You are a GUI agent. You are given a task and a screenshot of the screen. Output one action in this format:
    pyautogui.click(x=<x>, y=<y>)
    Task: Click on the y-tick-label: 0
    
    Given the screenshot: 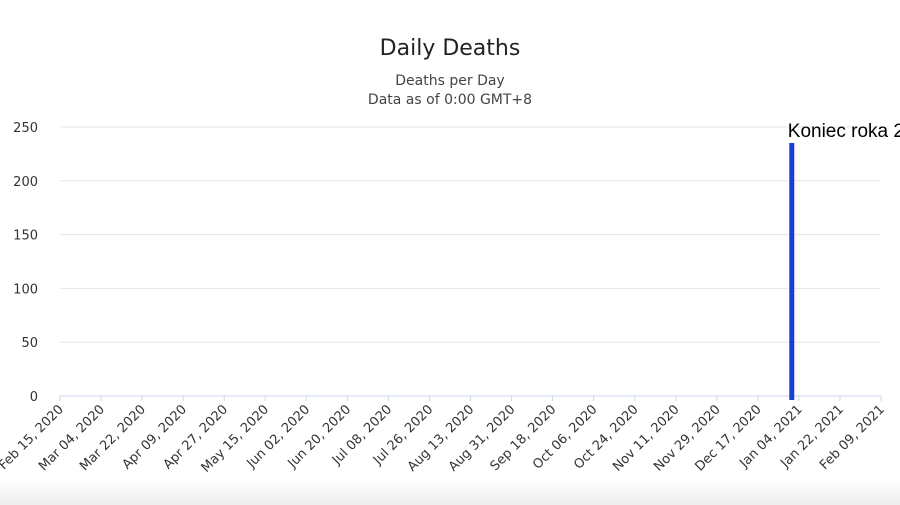 What is the action you would take?
    pyautogui.click(x=34, y=397)
    